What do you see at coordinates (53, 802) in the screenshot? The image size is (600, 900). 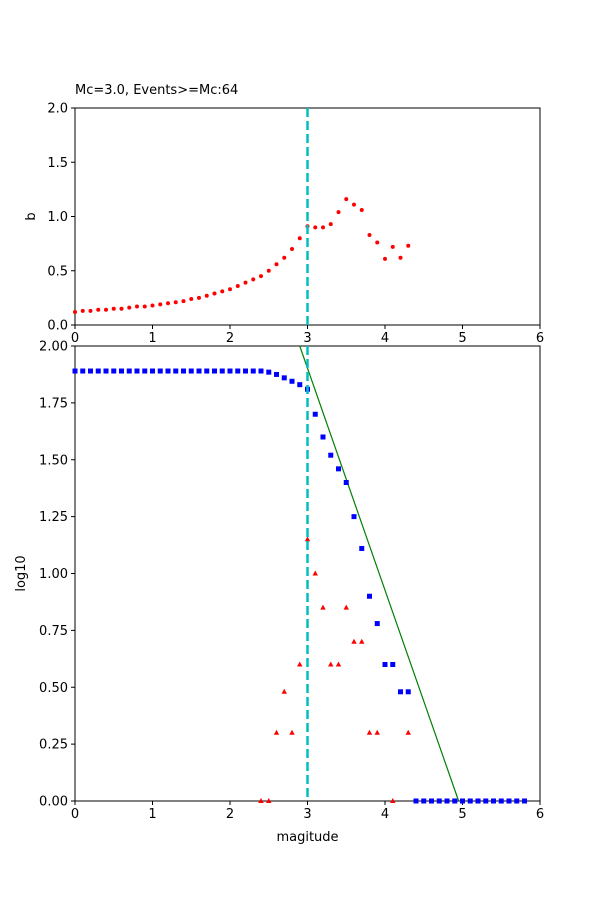 I see `fmd-y-tick-label: 0.00` at bounding box center [53, 802].